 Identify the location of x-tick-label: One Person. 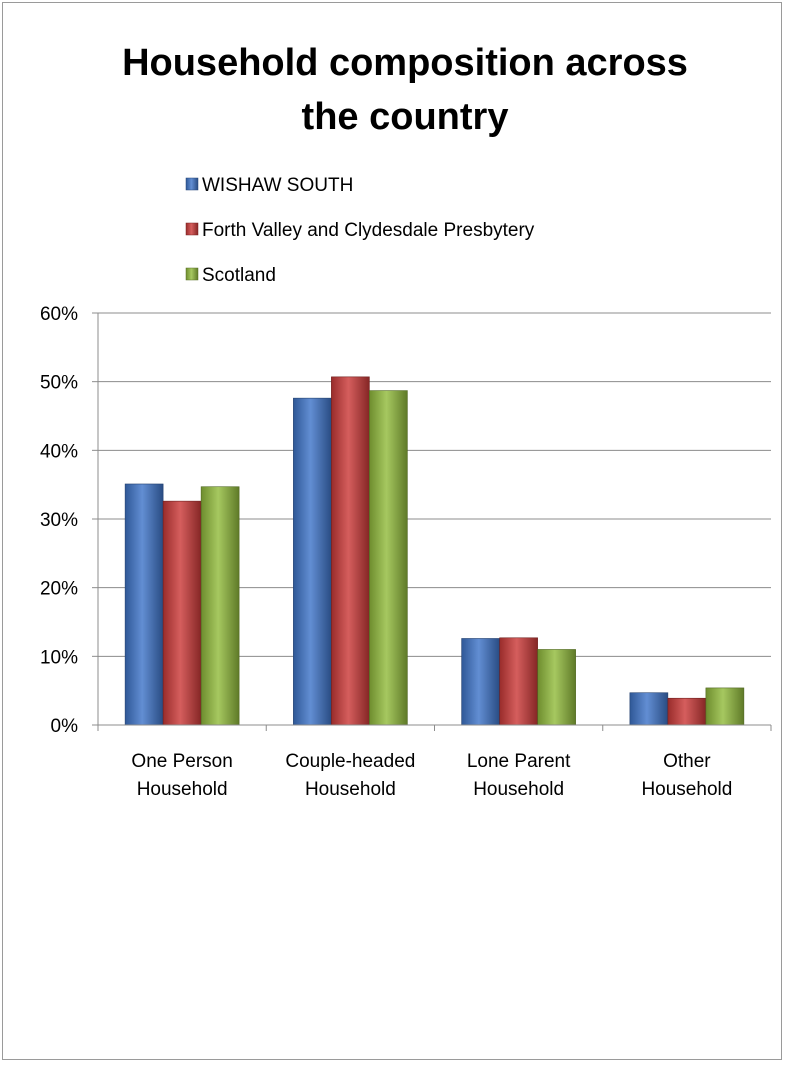
(181, 761).